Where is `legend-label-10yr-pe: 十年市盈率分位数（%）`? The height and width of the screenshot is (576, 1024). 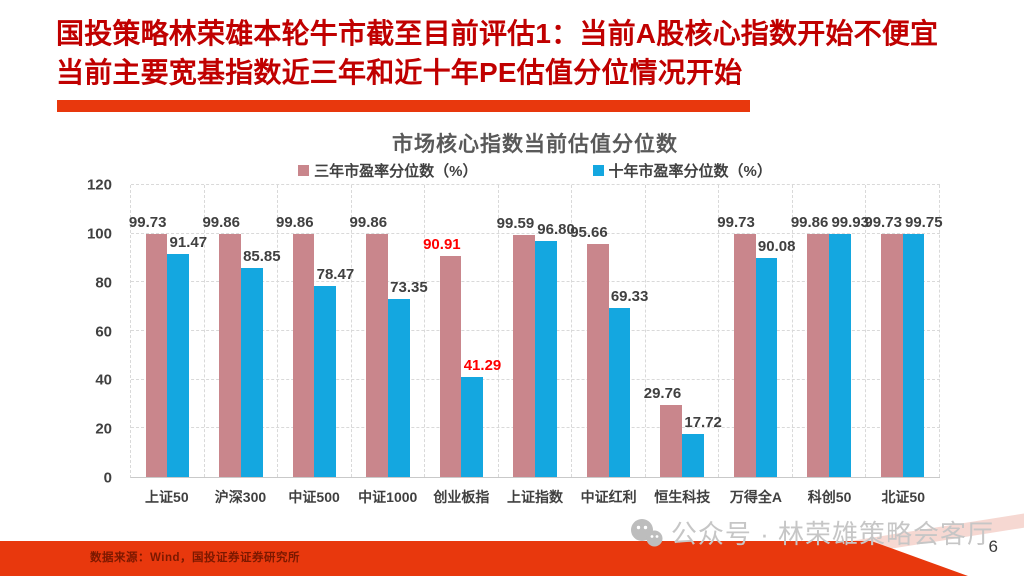
legend-label-10yr-pe: 十年市盈率分位数（%） is located at coordinates (690, 171).